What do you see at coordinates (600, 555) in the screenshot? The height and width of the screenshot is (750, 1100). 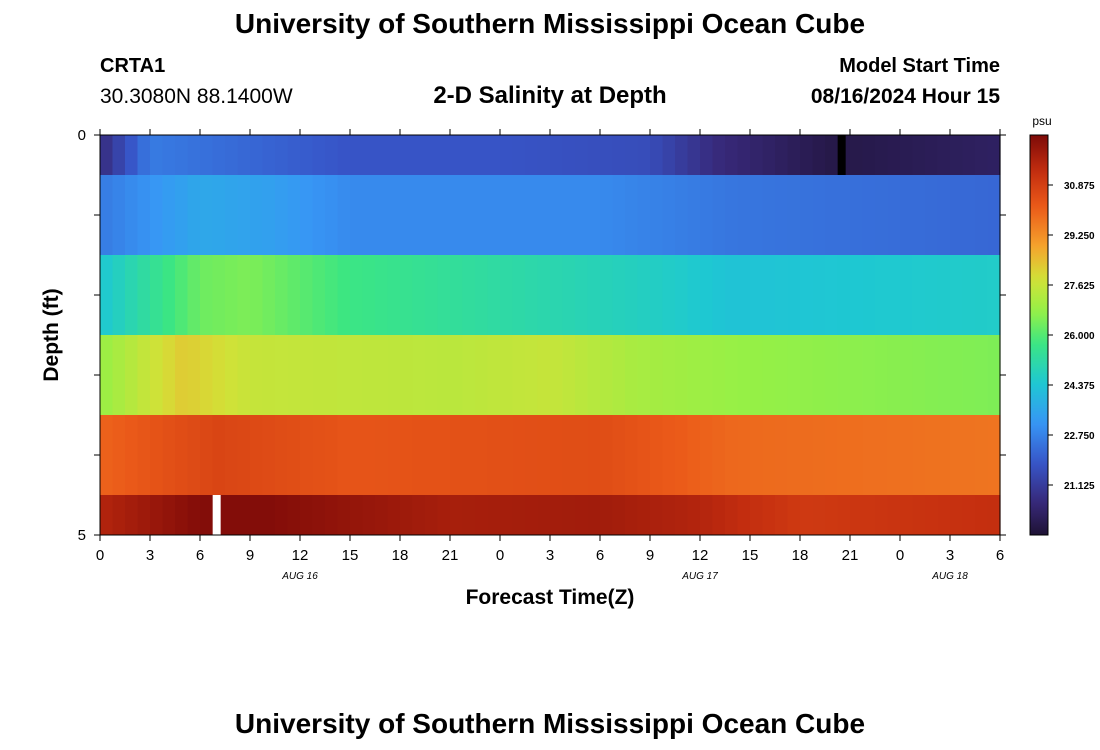 I see `x-tick-label: 6` at bounding box center [600, 555].